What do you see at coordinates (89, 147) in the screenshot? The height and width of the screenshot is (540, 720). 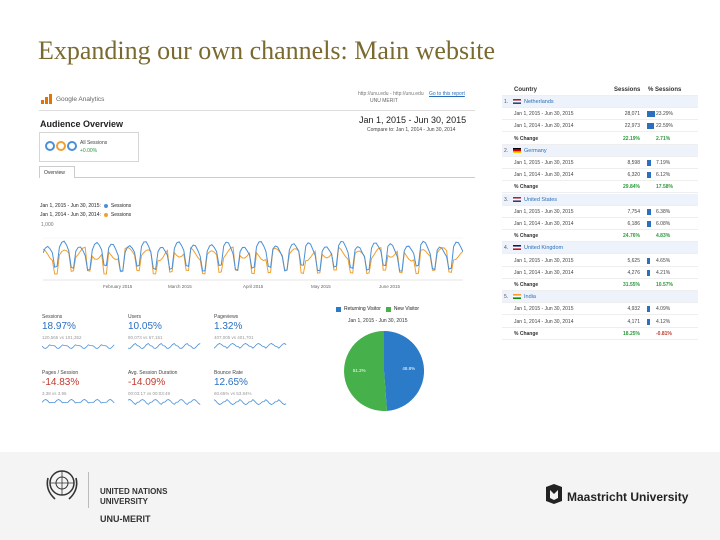 I see `segment-card: All Sessions +0.00%` at bounding box center [89, 147].